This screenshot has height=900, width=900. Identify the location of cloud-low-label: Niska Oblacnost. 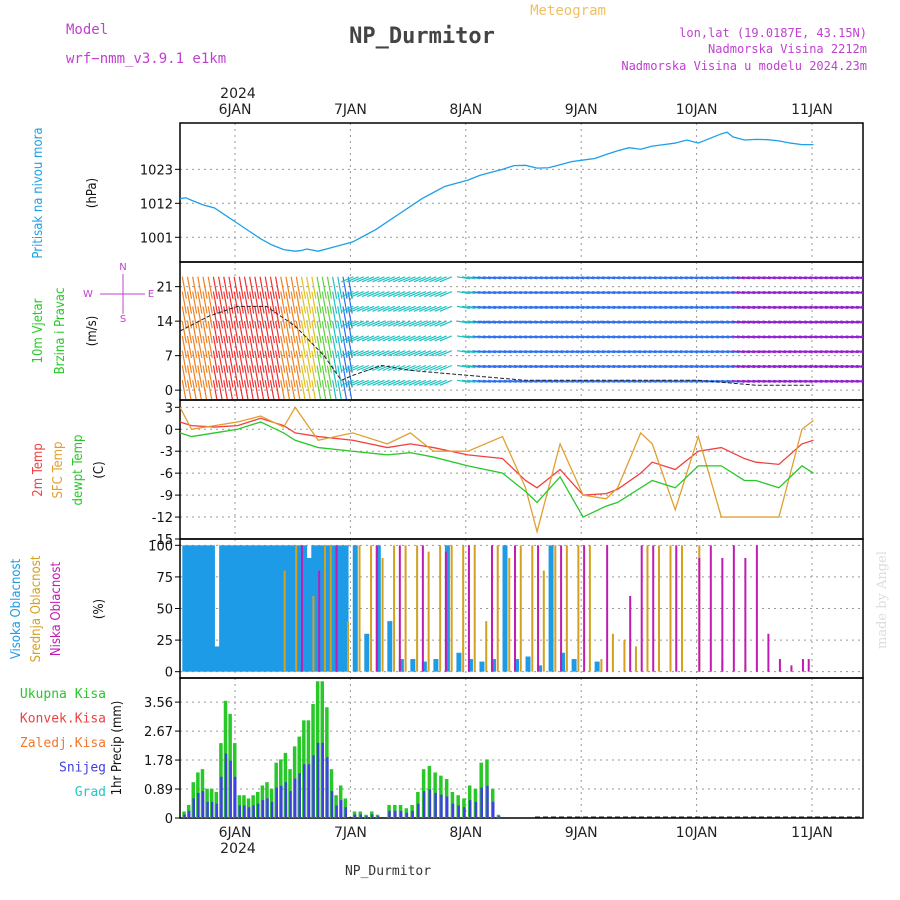
(56, 608).